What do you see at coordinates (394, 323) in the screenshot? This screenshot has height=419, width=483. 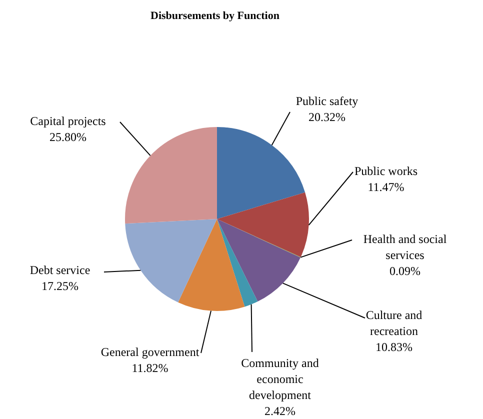 I see `slice-label: Culture and recreation` at bounding box center [394, 323].